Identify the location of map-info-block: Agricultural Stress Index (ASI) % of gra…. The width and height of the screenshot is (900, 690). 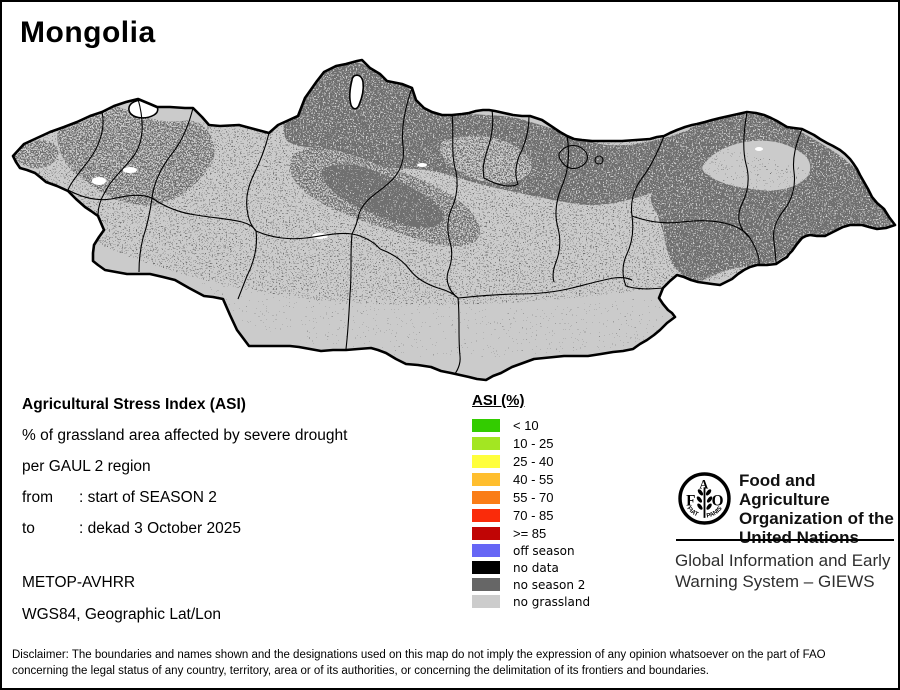
(184, 473).